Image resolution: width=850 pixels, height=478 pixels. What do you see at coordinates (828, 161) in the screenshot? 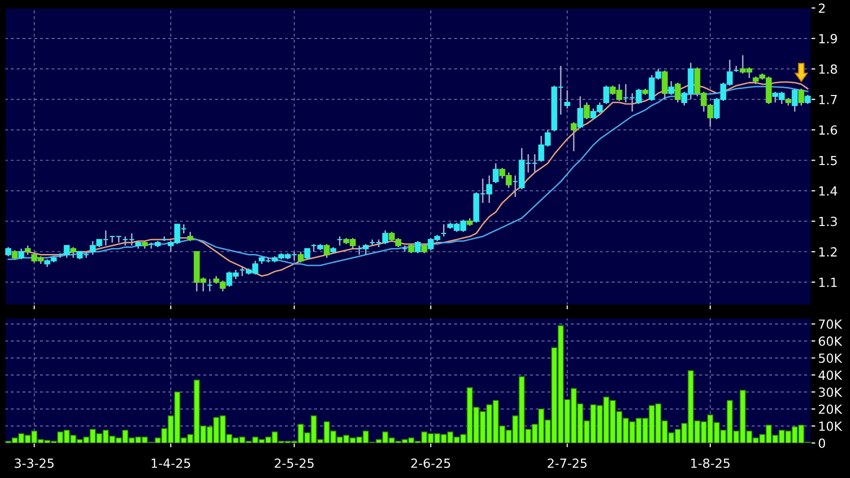
I see `y-tick-label: 1.5` at bounding box center [828, 161].